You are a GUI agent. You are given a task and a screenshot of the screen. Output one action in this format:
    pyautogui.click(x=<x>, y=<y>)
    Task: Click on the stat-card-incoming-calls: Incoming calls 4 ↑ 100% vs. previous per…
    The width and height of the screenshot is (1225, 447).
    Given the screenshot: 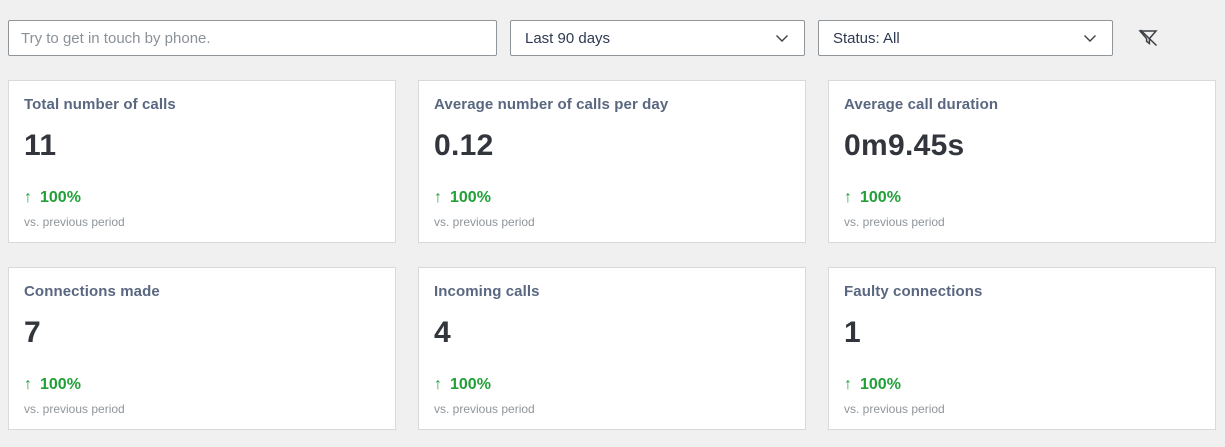 What is the action you would take?
    pyautogui.click(x=612, y=348)
    